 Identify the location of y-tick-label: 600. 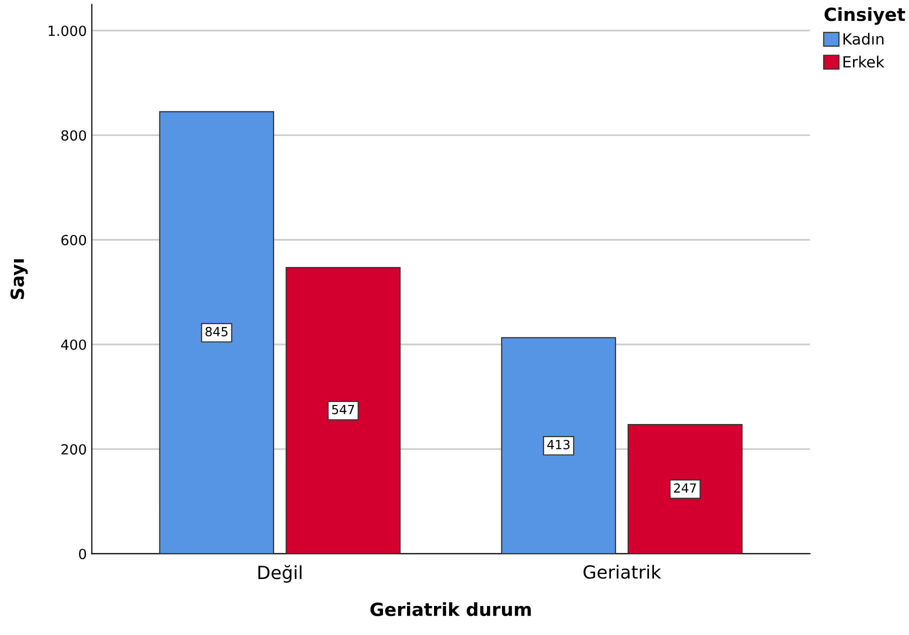
(73, 240).